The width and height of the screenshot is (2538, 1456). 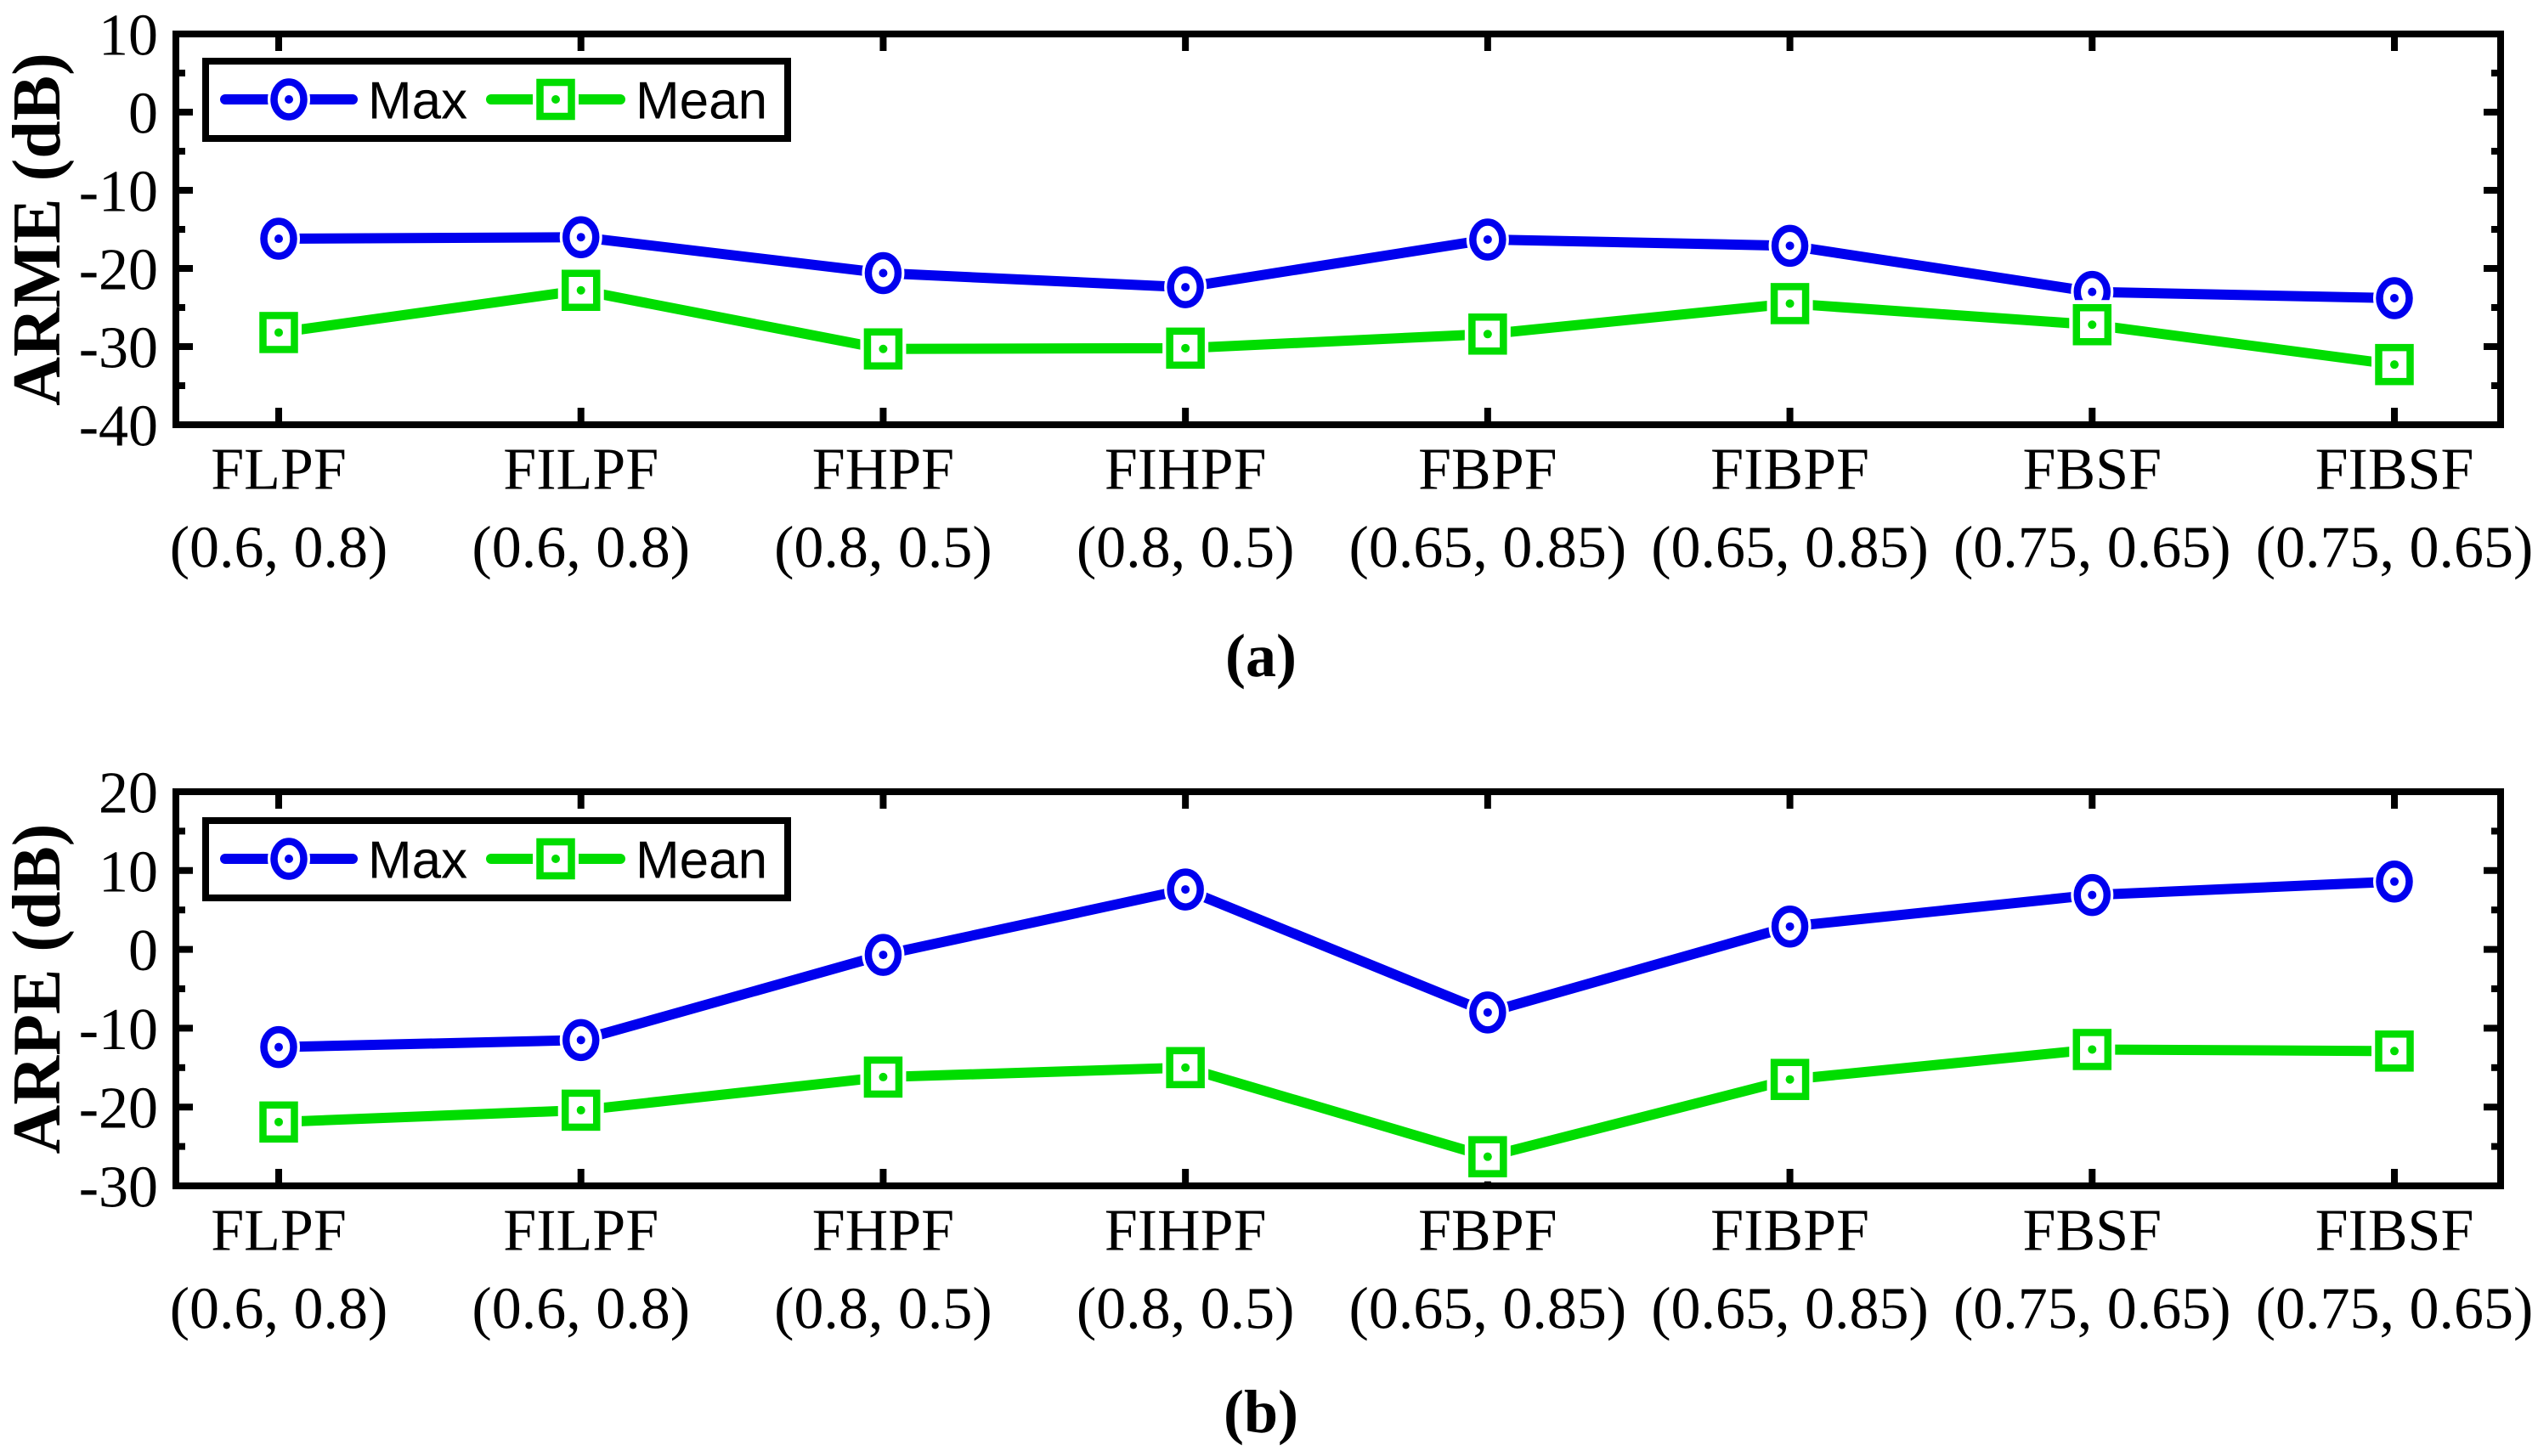 I want to click on y-tick-label: 20, so click(x=128, y=794).